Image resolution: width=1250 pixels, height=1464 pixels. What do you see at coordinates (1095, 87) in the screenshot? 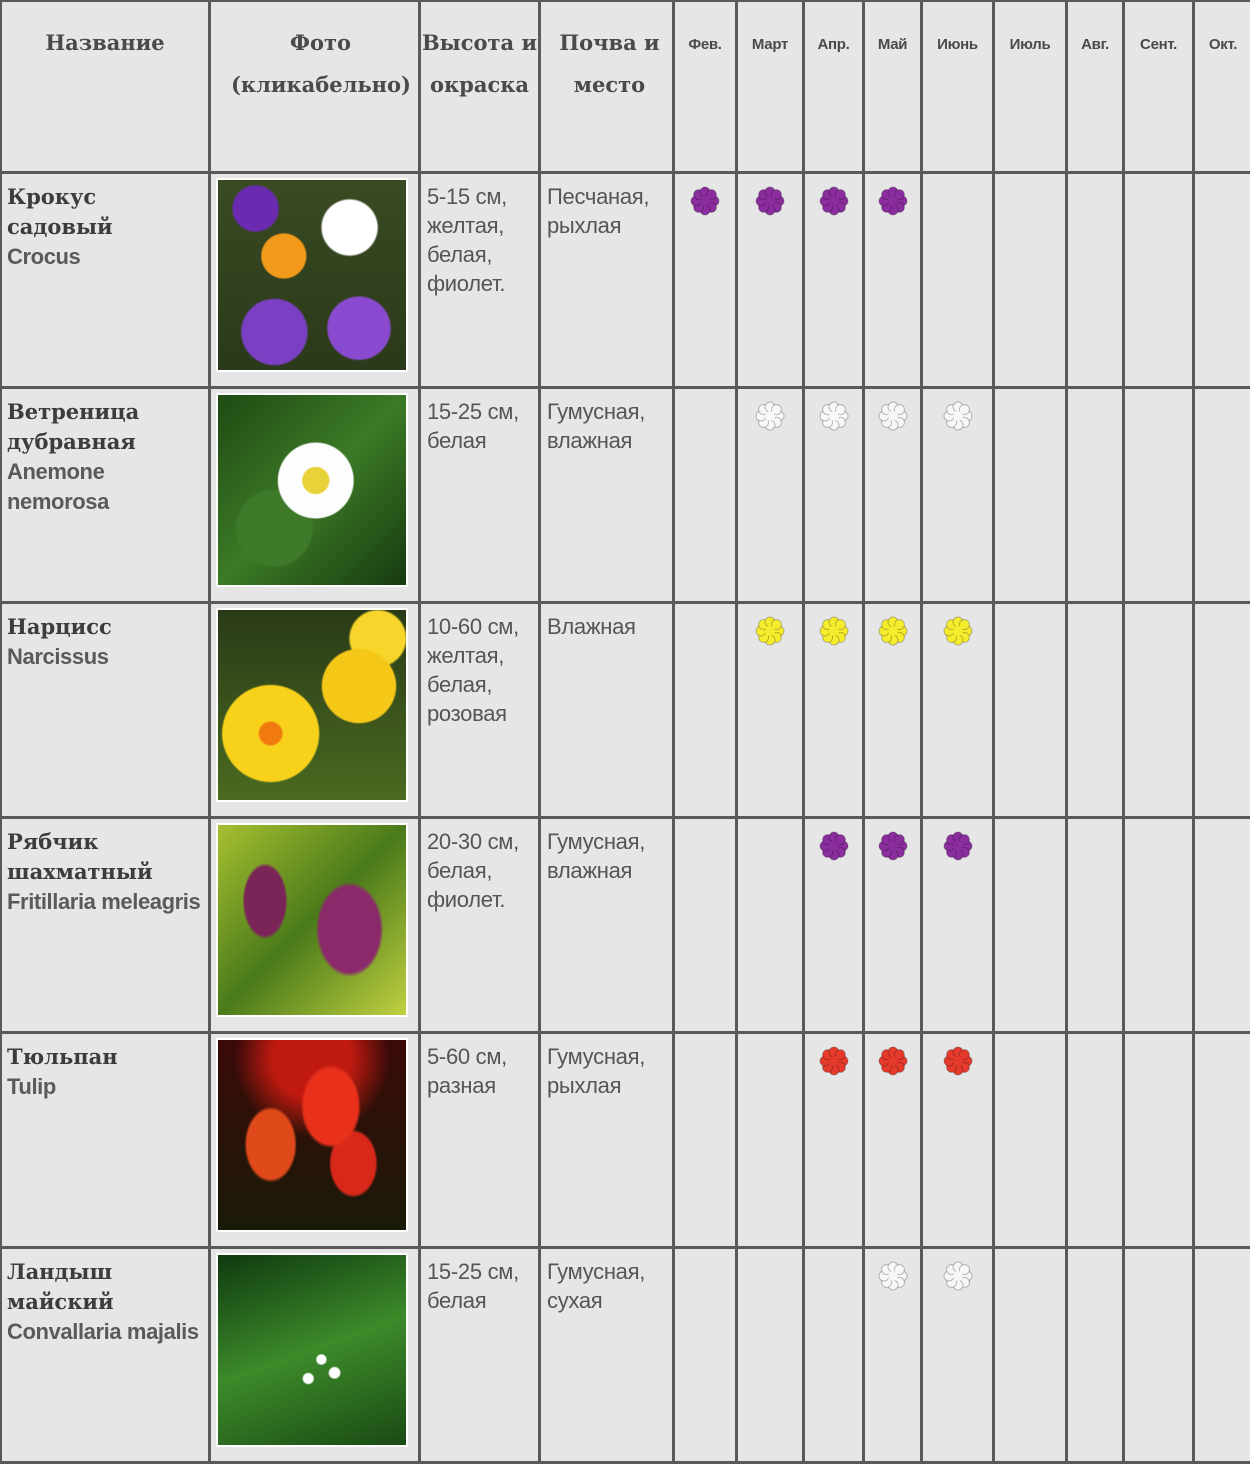
I see `header-month: Авг.` at bounding box center [1095, 87].